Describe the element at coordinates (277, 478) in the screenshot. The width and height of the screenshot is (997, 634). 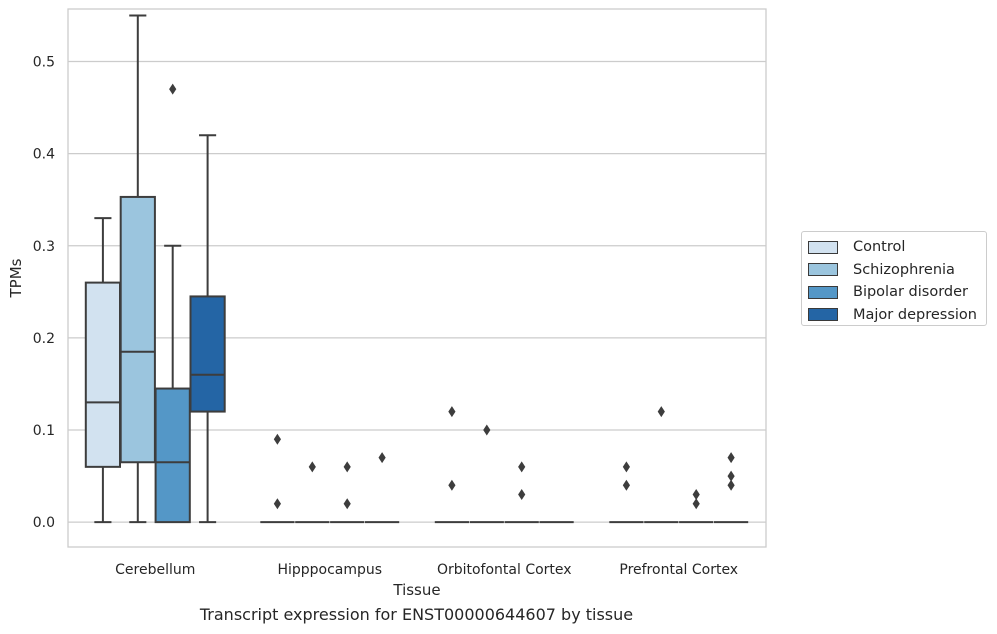
I see `box-control-hipppocampus` at that location.